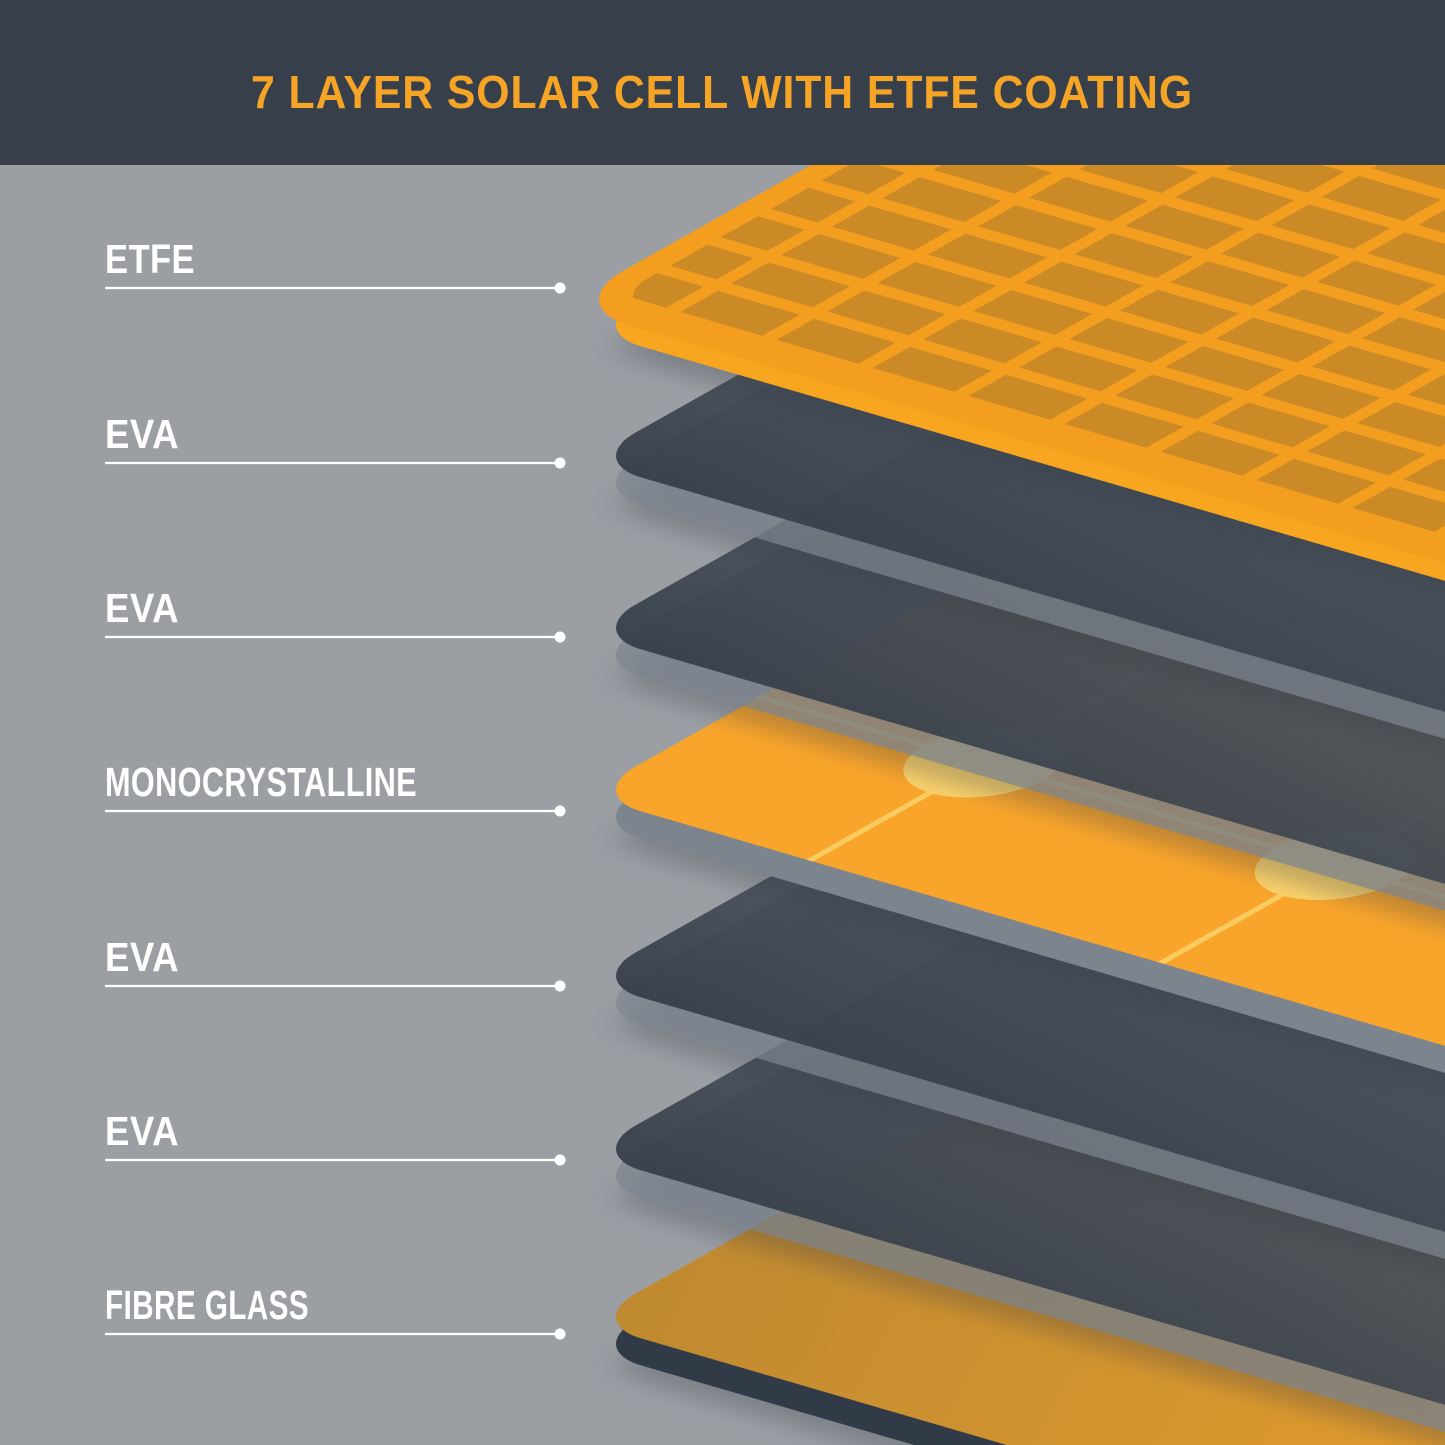 The height and width of the screenshot is (1445, 1445). What do you see at coordinates (335, 265) in the screenshot?
I see `annotation-etfe: ETFE` at bounding box center [335, 265].